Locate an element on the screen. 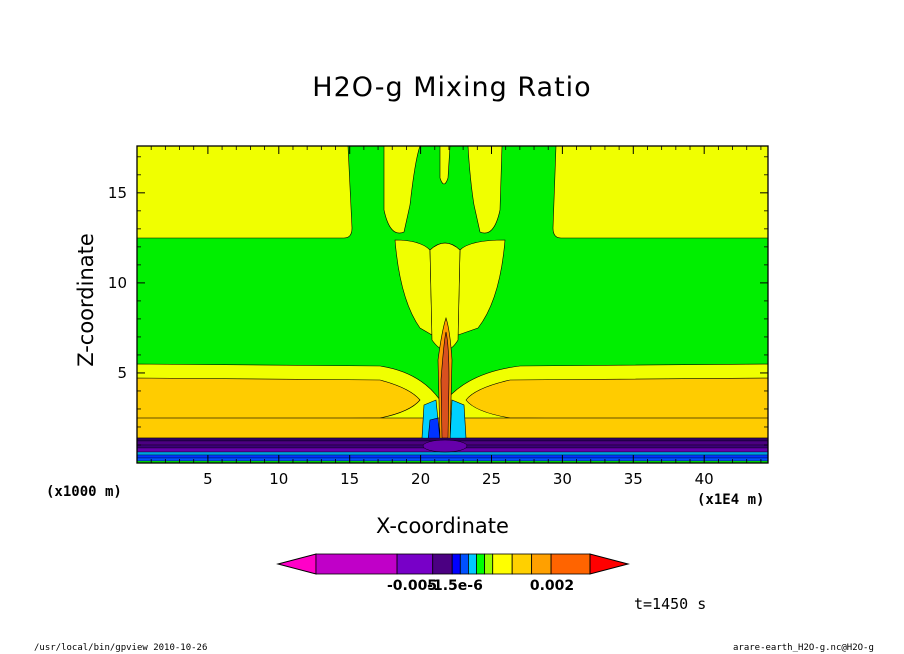 The height and width of the screenshot is (654, 904). y-tick-label-1: 10 is located at coordinates (117, 283).